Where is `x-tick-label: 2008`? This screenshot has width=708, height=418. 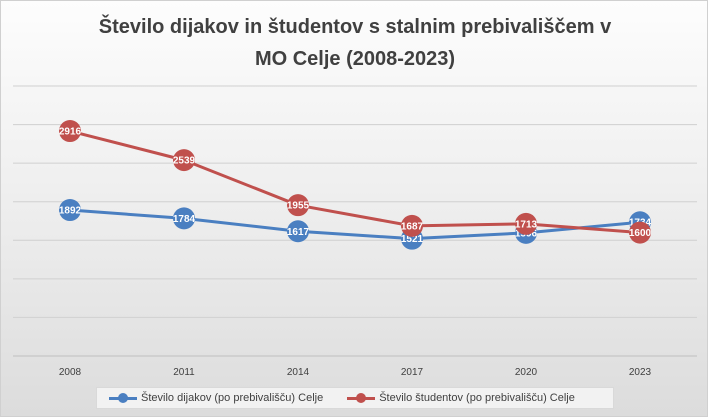 x-tick-label: 2008 is located at coordinates (70, 372).